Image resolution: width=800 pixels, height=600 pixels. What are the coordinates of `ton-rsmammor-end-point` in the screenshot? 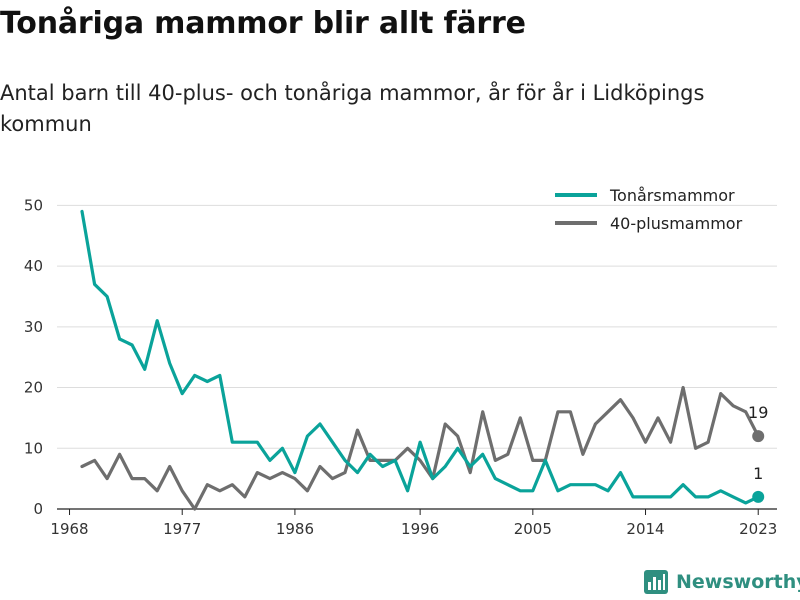 It's located at (758, 496).